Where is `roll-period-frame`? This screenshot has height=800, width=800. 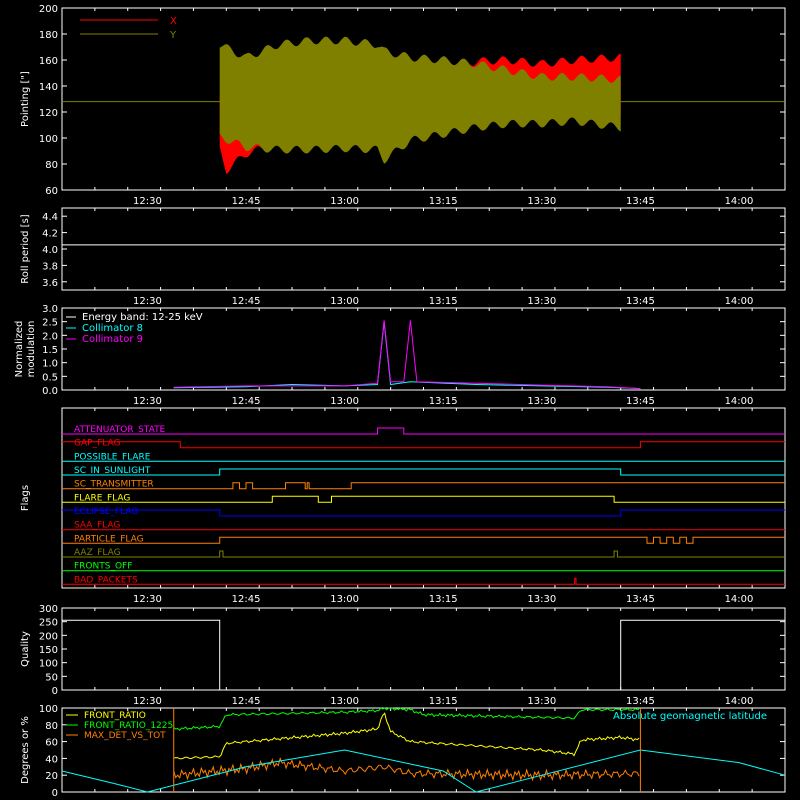
roll-period-frame is located at coordinates (423, 249).